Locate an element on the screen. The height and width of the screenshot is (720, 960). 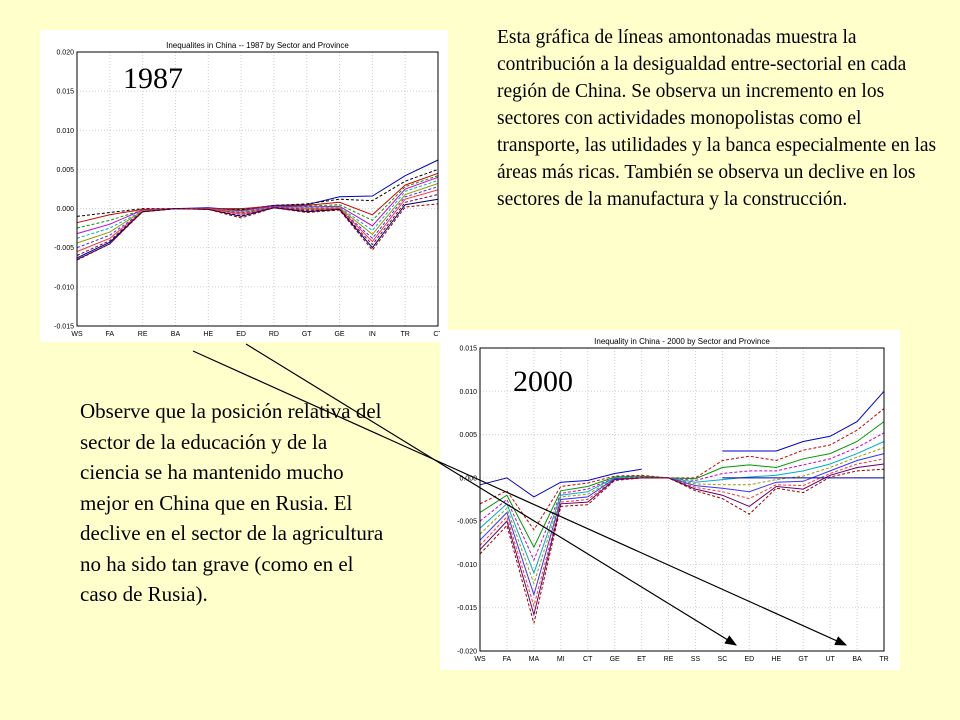
x-tick-label: ET is located at coordinates (642, 659).